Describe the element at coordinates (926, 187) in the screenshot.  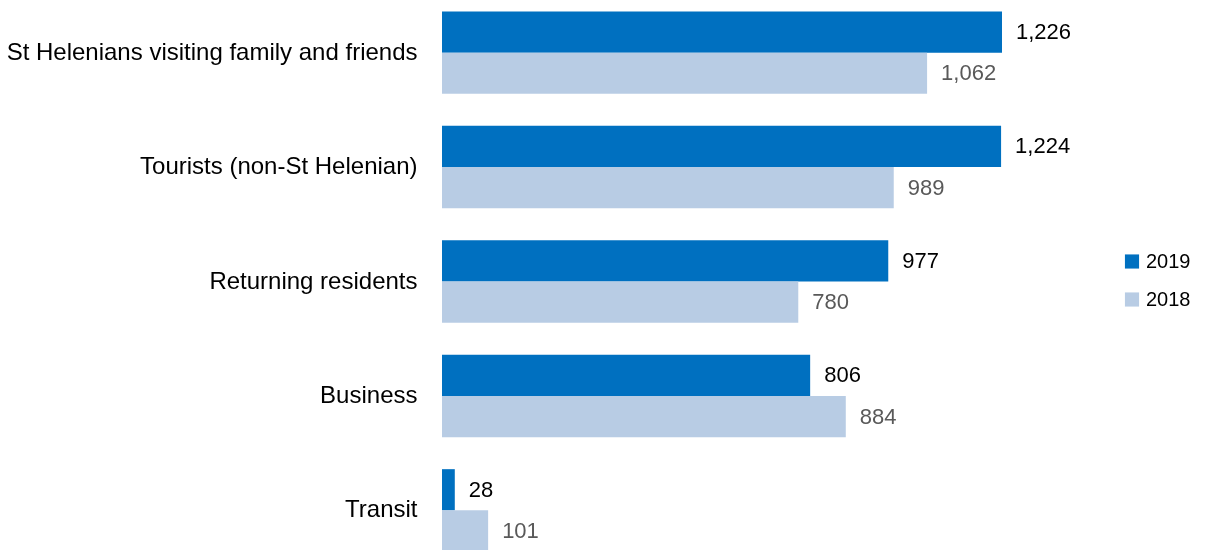
I see `data-label: 989` at that location.